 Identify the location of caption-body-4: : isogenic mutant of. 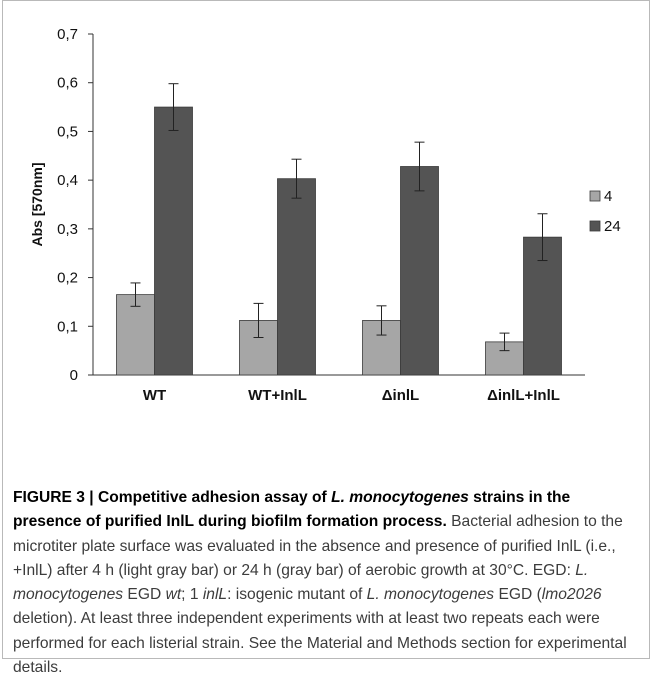
(297, 595).